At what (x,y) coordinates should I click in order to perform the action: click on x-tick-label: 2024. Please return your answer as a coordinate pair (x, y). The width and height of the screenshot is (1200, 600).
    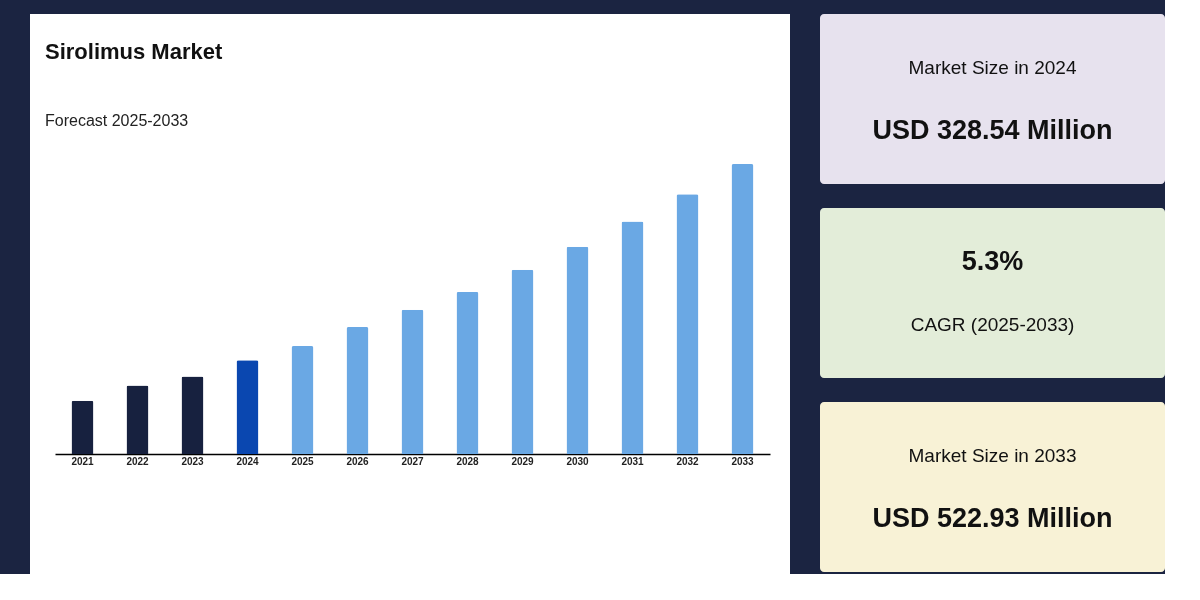
    Looking at the image, I should click on (248, 461).